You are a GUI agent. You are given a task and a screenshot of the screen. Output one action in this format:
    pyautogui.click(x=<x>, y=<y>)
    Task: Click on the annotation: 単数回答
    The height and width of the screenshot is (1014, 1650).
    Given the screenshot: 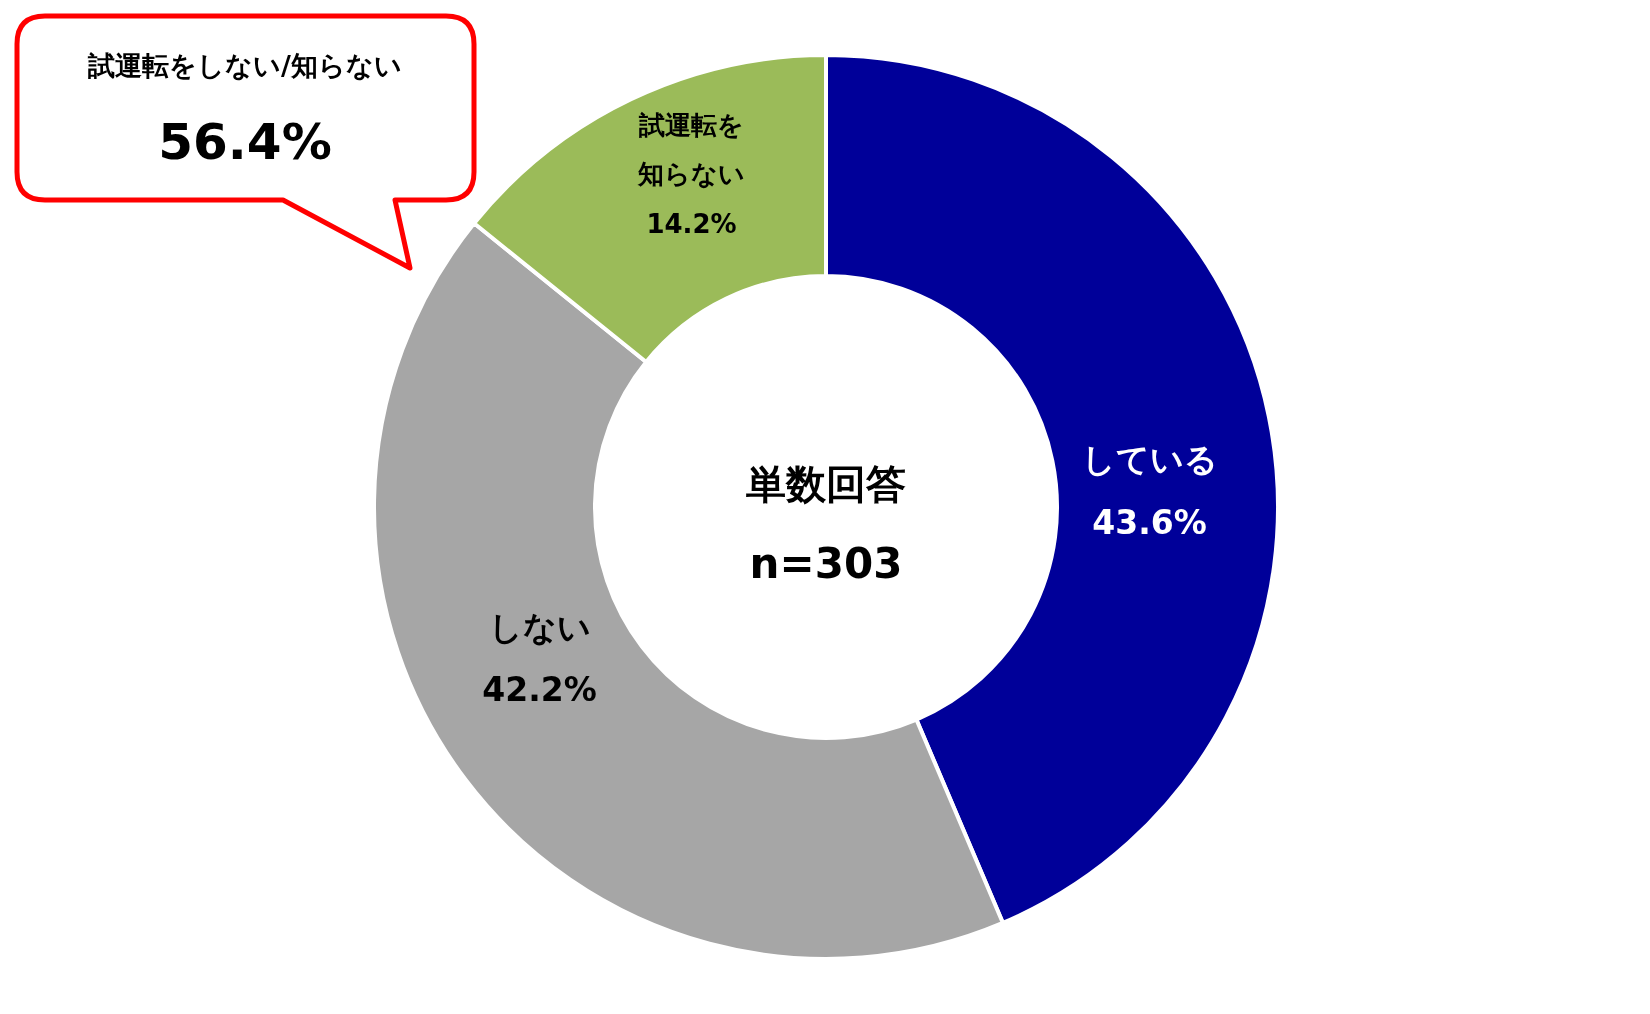 What is the action you would take?
    pyautogui.click(x=826, y=484)
    